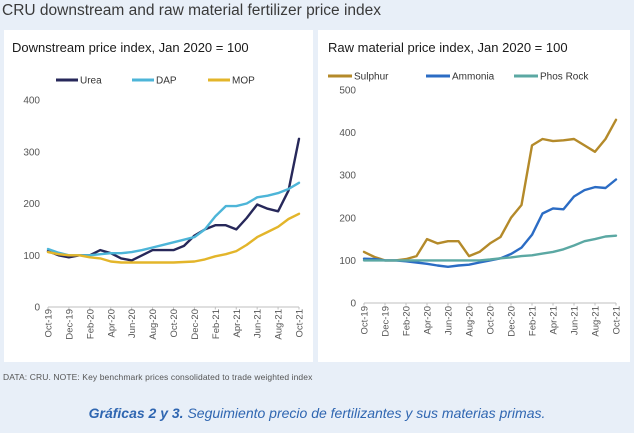 Image resolution: width=634 pixels, height=433 pixels. What do you see at coordinates (490, 223) in the screenshot?
I see `series-line-ammonia` at bounding box center [490, 223].